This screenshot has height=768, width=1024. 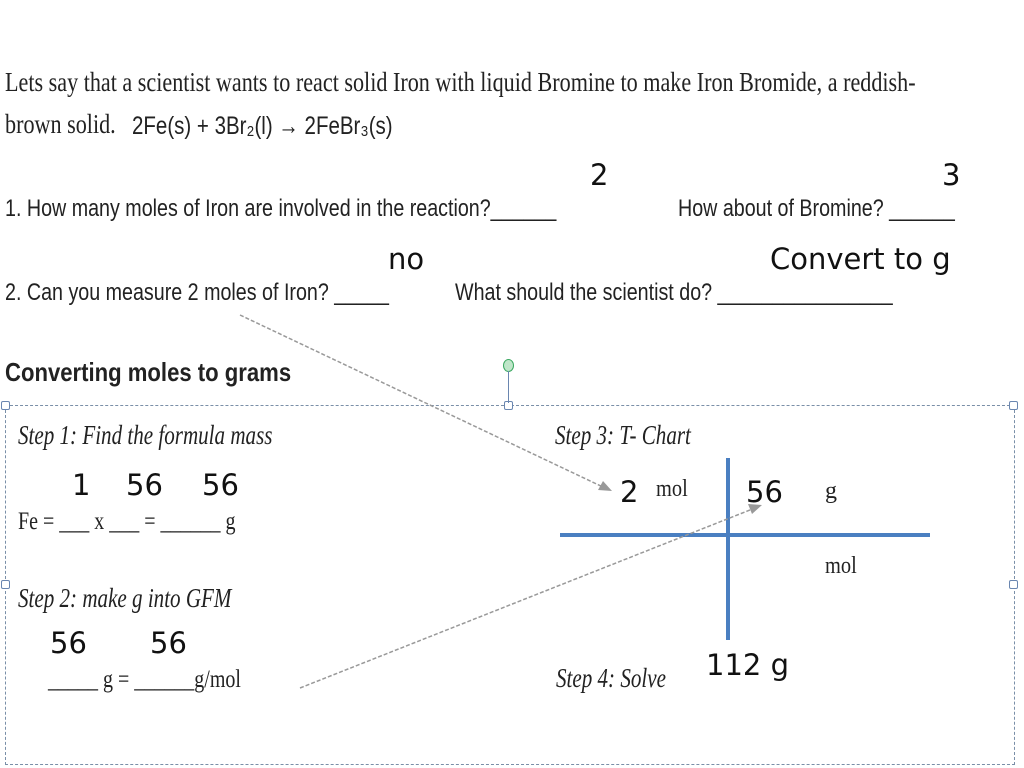 What do you see at coordinates (68, 643) in the screenshot?
I see `step-2-answer-grams: 56` at bounding box center [68, 643].